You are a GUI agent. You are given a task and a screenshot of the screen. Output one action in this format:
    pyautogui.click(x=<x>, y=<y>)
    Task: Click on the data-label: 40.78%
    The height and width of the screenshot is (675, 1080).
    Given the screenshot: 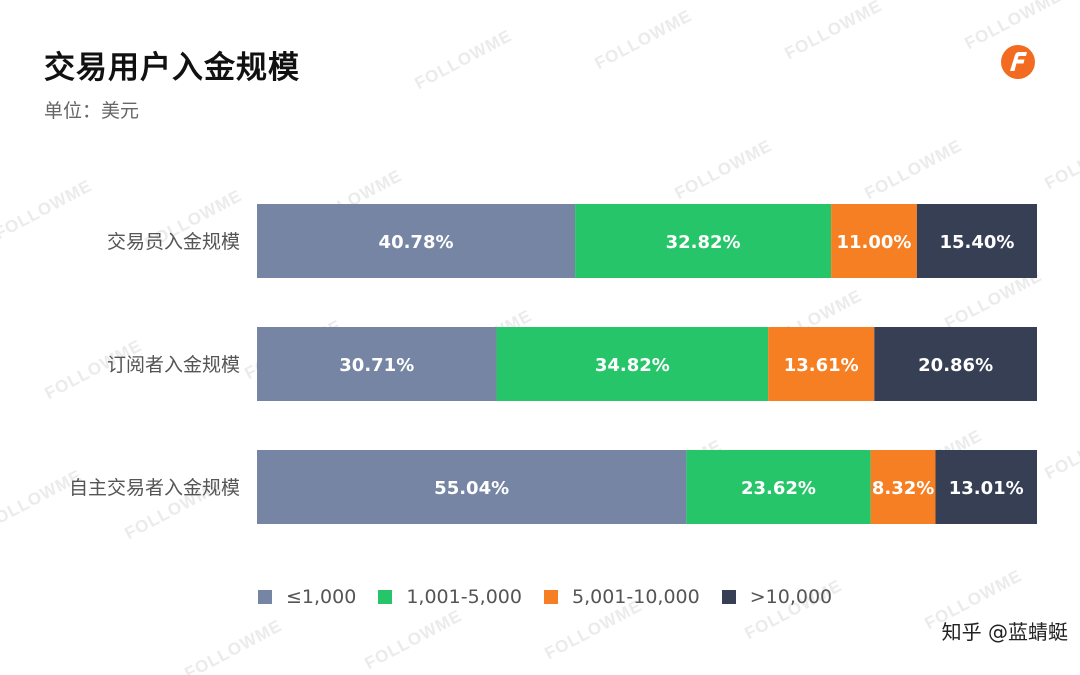 What is the action you would take?
    pyautogui.click(x=416, y=242)
    